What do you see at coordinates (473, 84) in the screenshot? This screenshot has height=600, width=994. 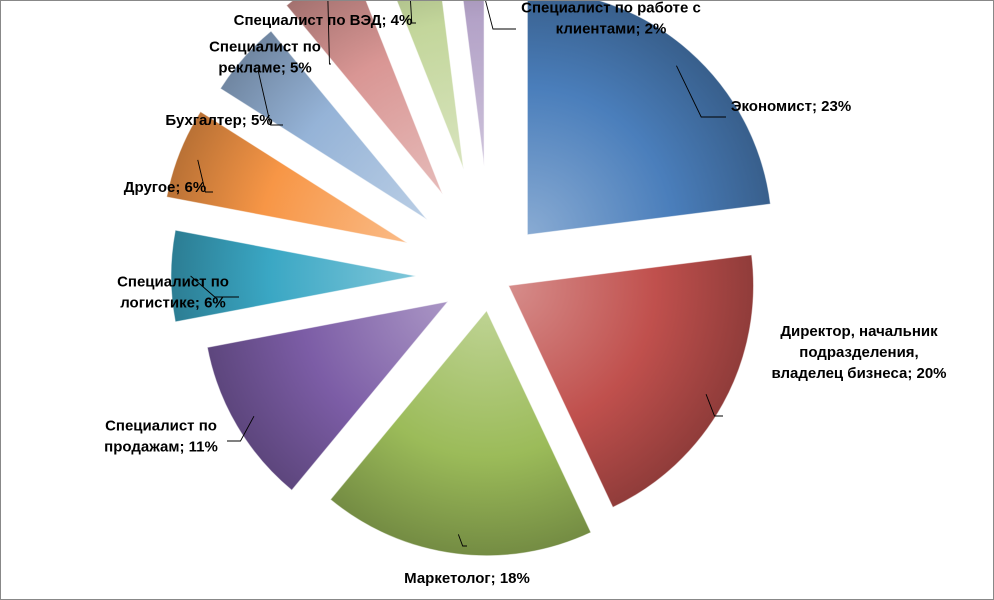 I see `pie-slice-специалист-по-работе-с-клиентами` at bounding box center [473, 84].